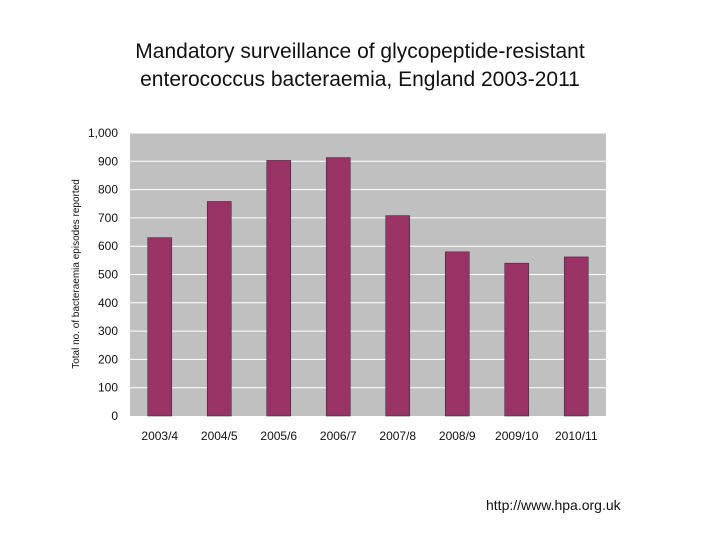  What do you see at coordinates (108, 218) in the screenshot?
I see `y-tick-label: 700` at bounding box center [108, 218].